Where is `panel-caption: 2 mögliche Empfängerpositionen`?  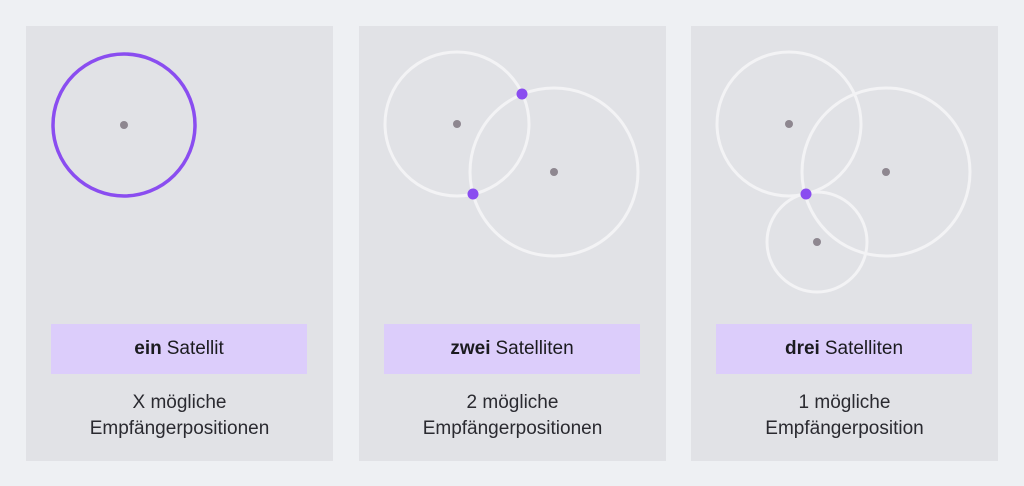 panel-caption: 2 mögliche Empfängerpositionen is located at coordinates (512, 416).